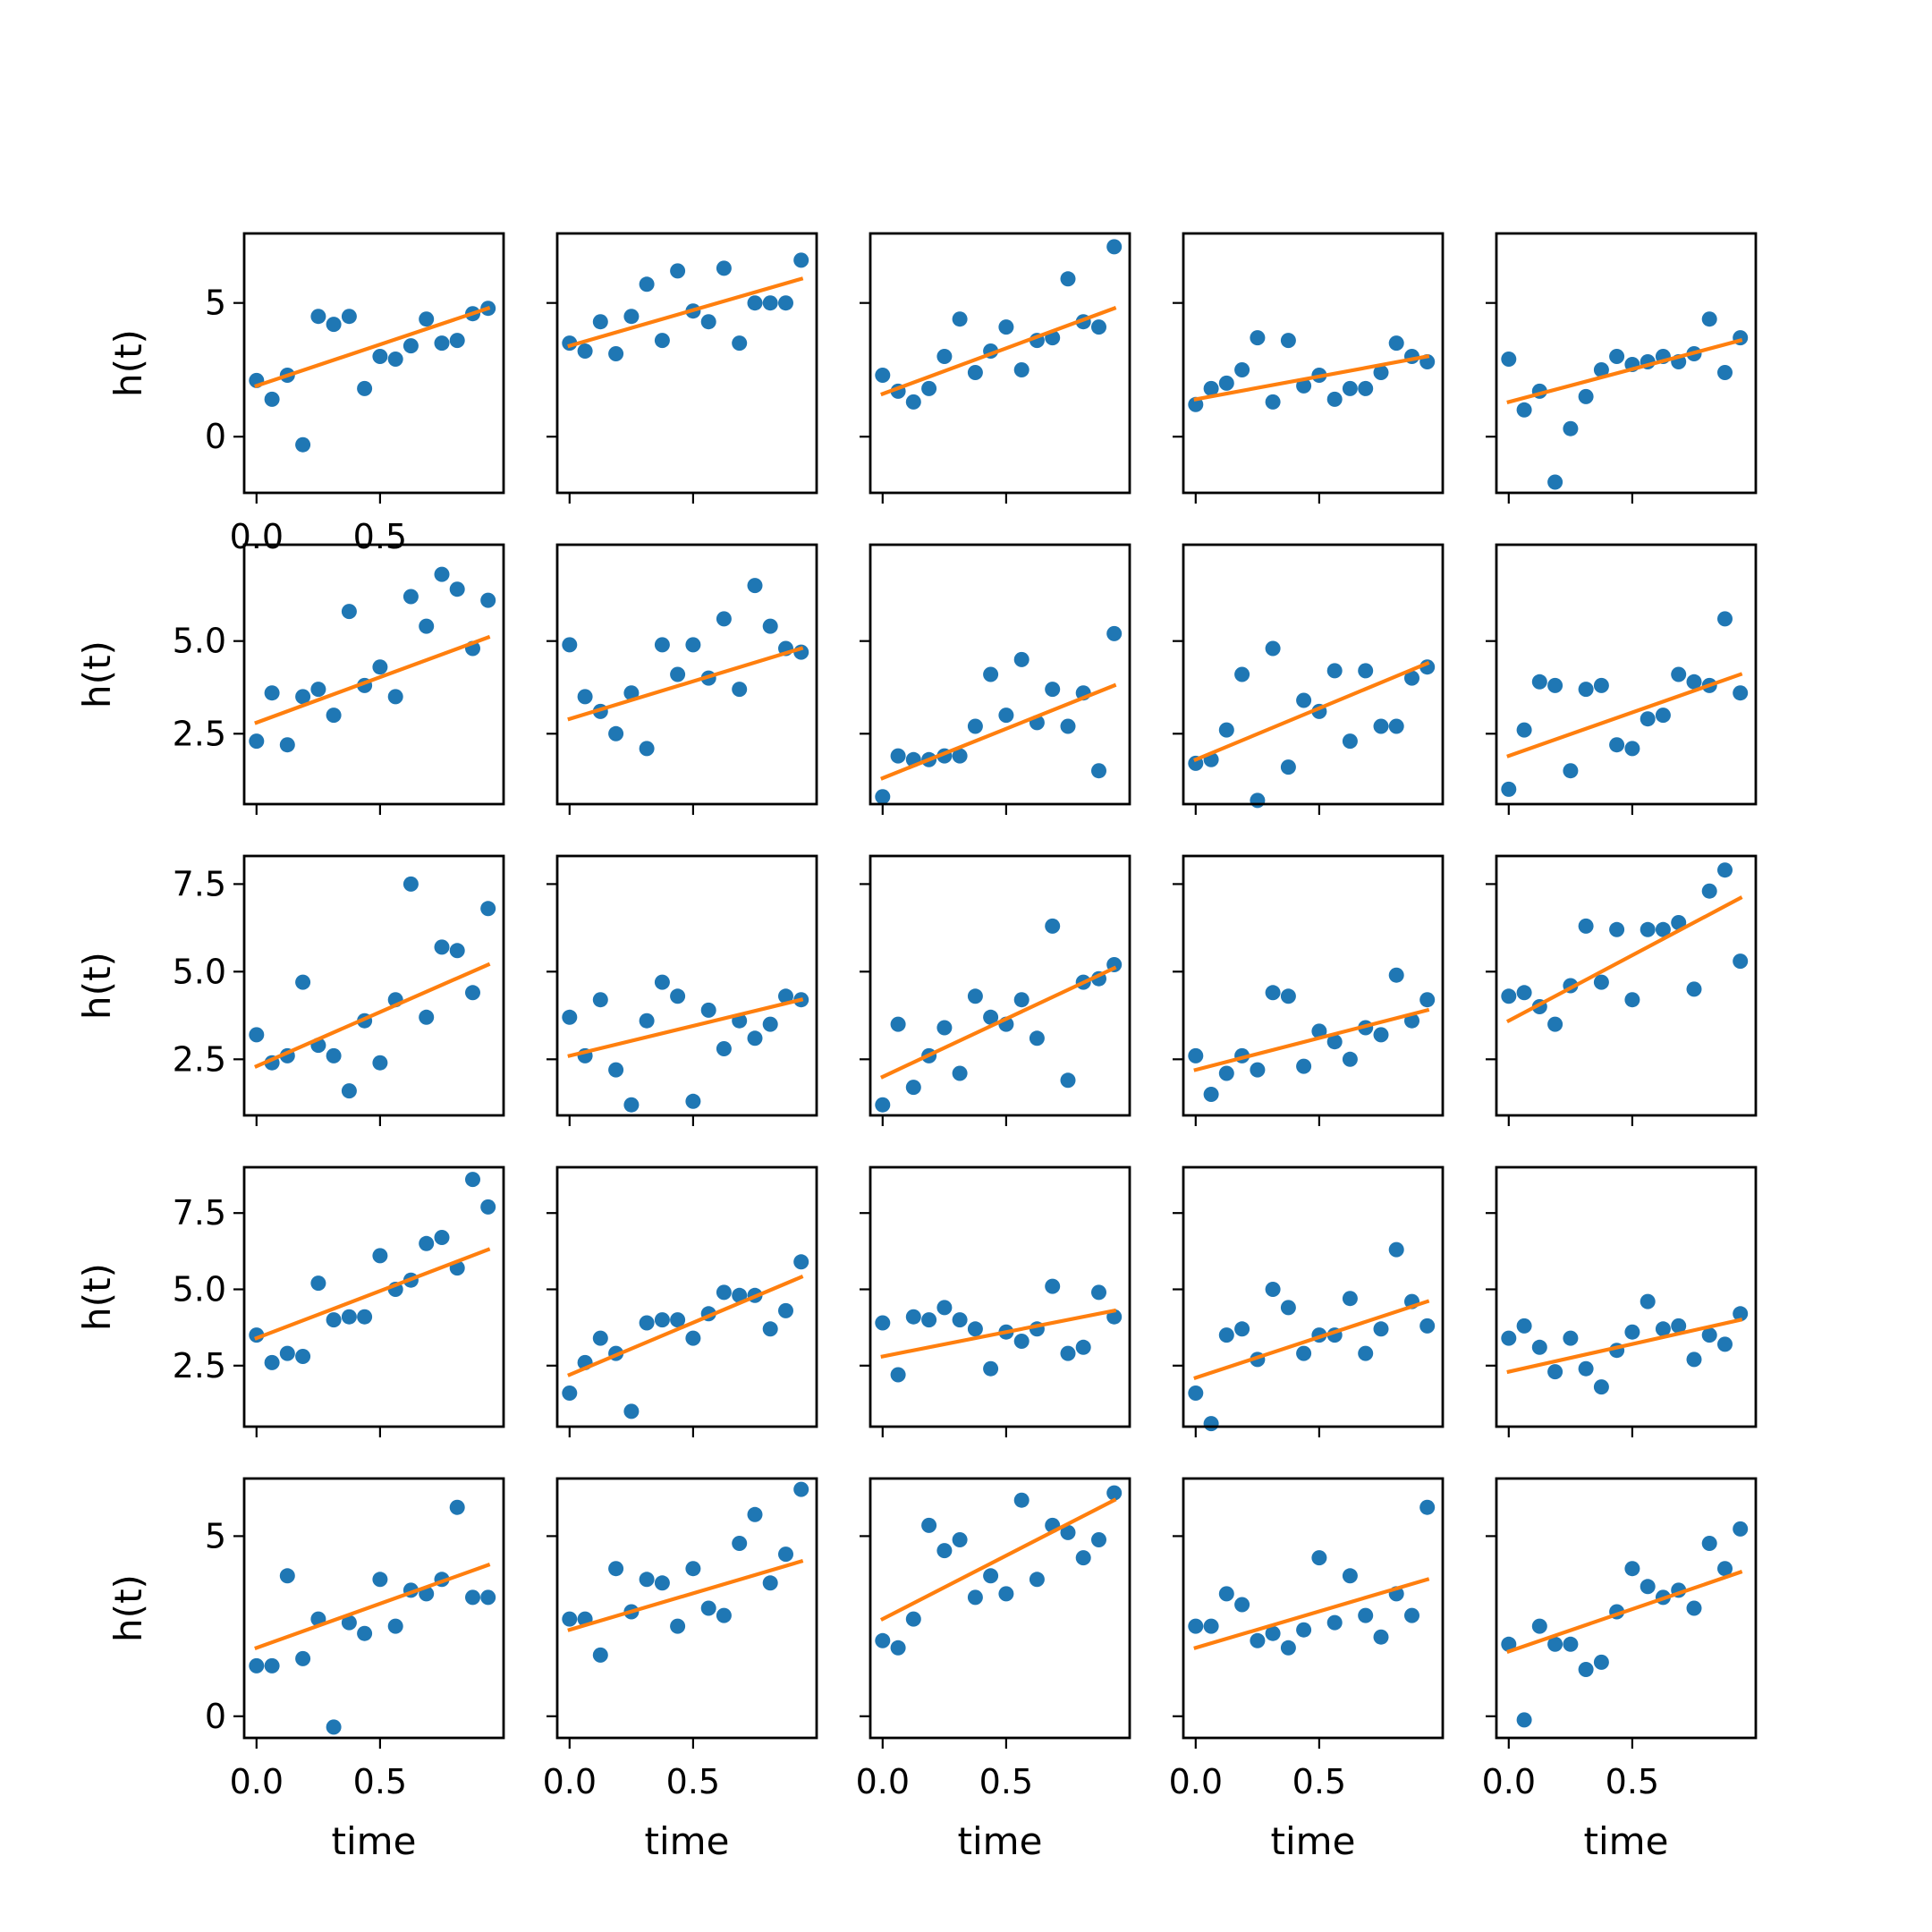 The image size is (1932, 1932). Describe the element at coordinates (995, 1301) in the screenshot. I see `subplot-r4-c3` at that location.